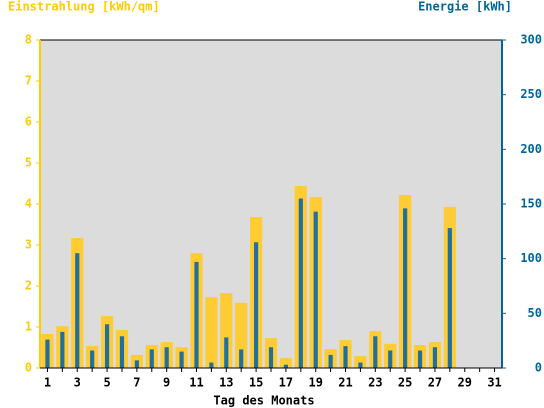 Image resolution: width=544 pixels, height=408 pixels. I want to click on y-tick-label: 3, so click(28, 245).